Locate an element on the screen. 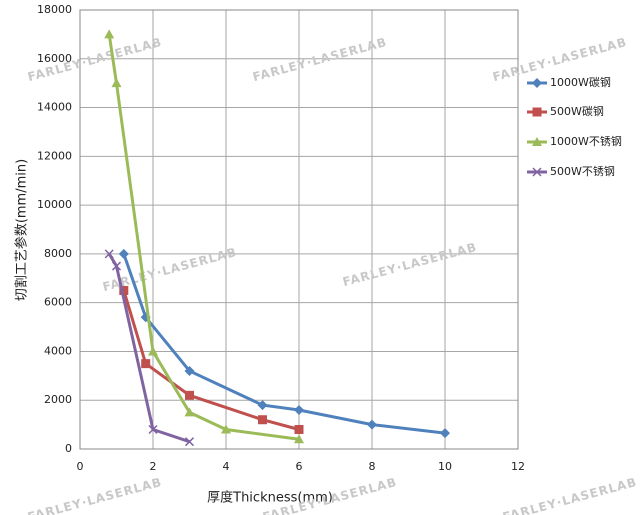  x-tick-label: 2 is located at coordinates (153, 466).